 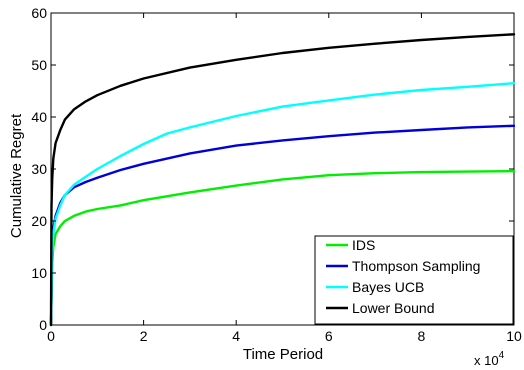 I want to click on legend-label: Thompson Sampling, so click(x=416, y=266).